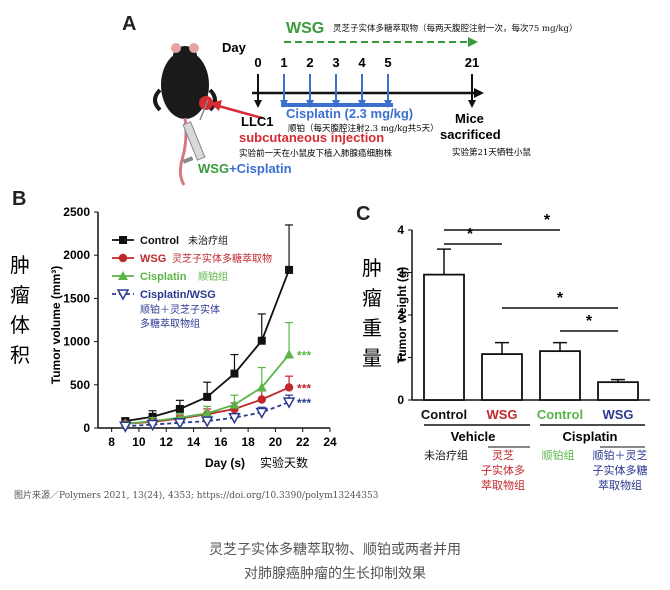 The image size is (670, 590). What do you see at coordinates (620, 455) in the screenshot?
I see `c-category-label-cn: 顺铂＋灵芝` at bounding box center [620, 455].